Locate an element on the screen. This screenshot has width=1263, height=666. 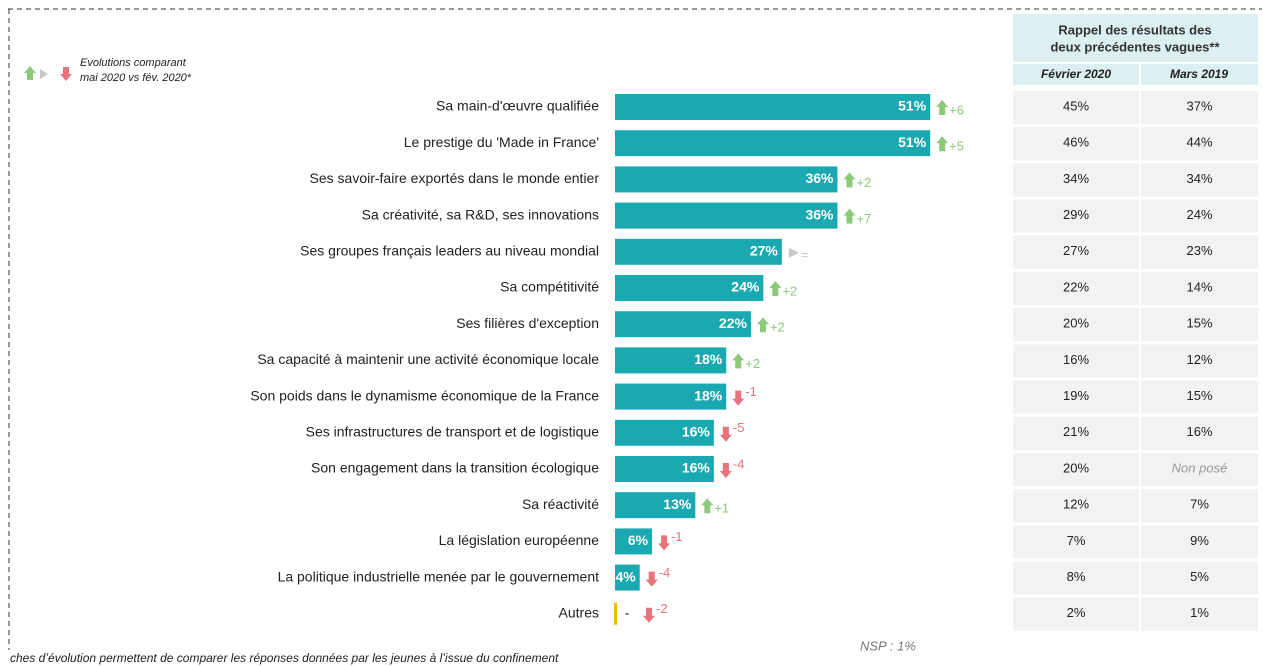
category-label: Ses filières d'exception is located at coordinates (527, 323).